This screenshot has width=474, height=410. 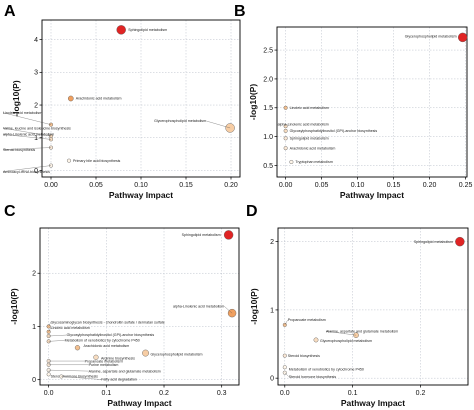 What do you see at coordinates (104, 365) in the screenshot?
I see `point-label: Purine metabolism` at bounding box center [104, 365].